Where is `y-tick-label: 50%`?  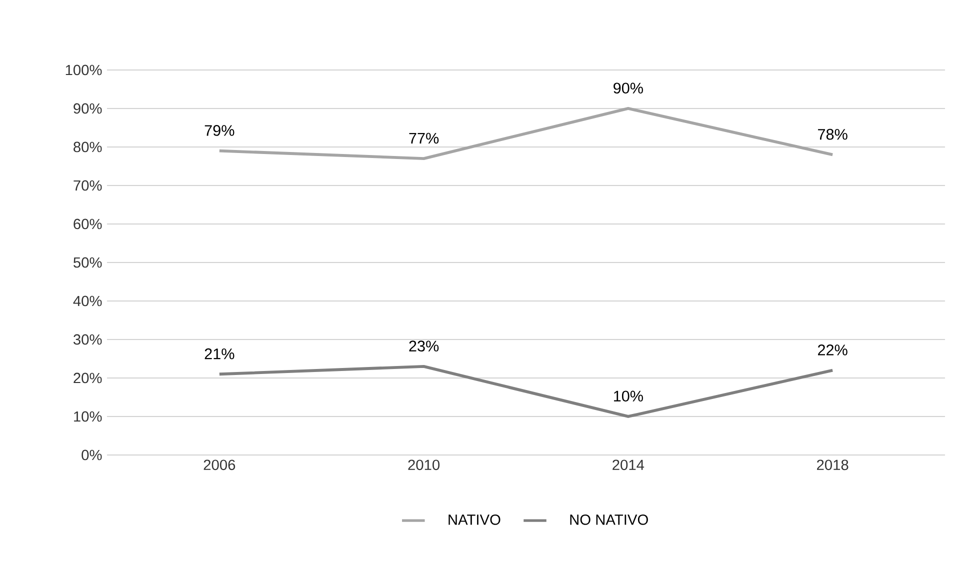
y-tick-label: 50% is located at coordinates (88, 262).